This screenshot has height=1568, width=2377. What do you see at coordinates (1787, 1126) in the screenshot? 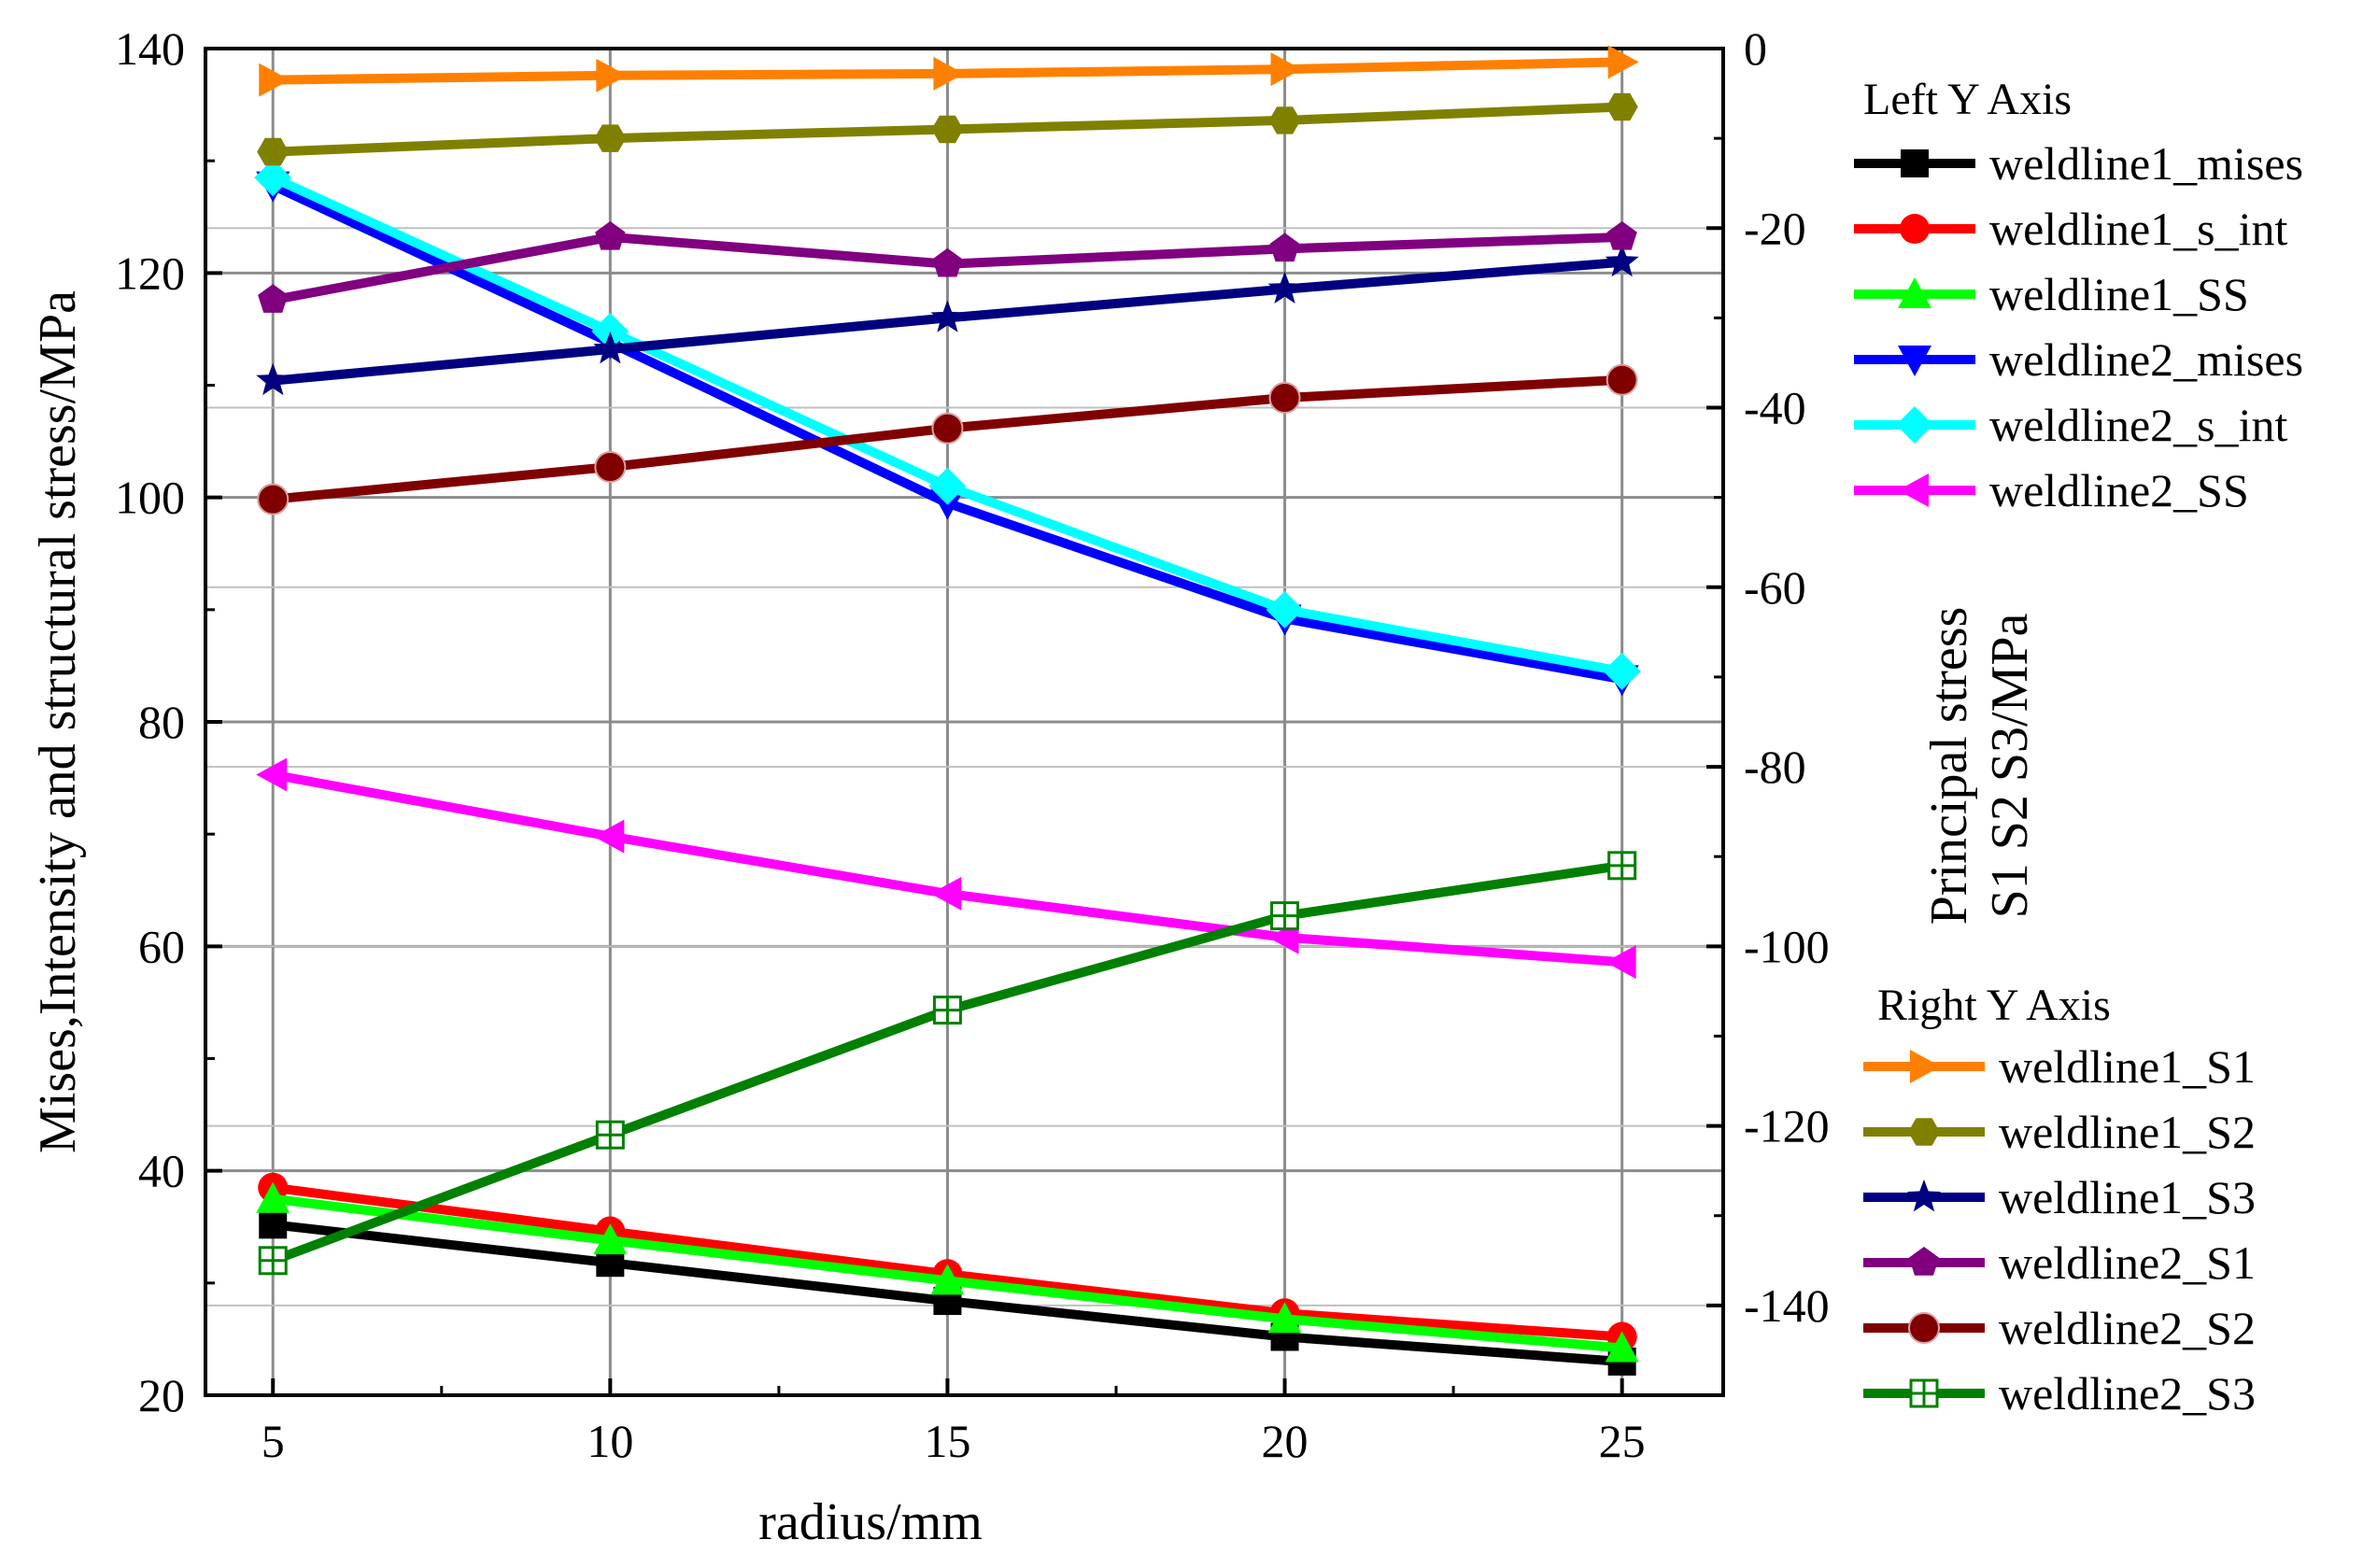
I see `right-y-tick-label: -120` at bounding box center [1787, 1126].